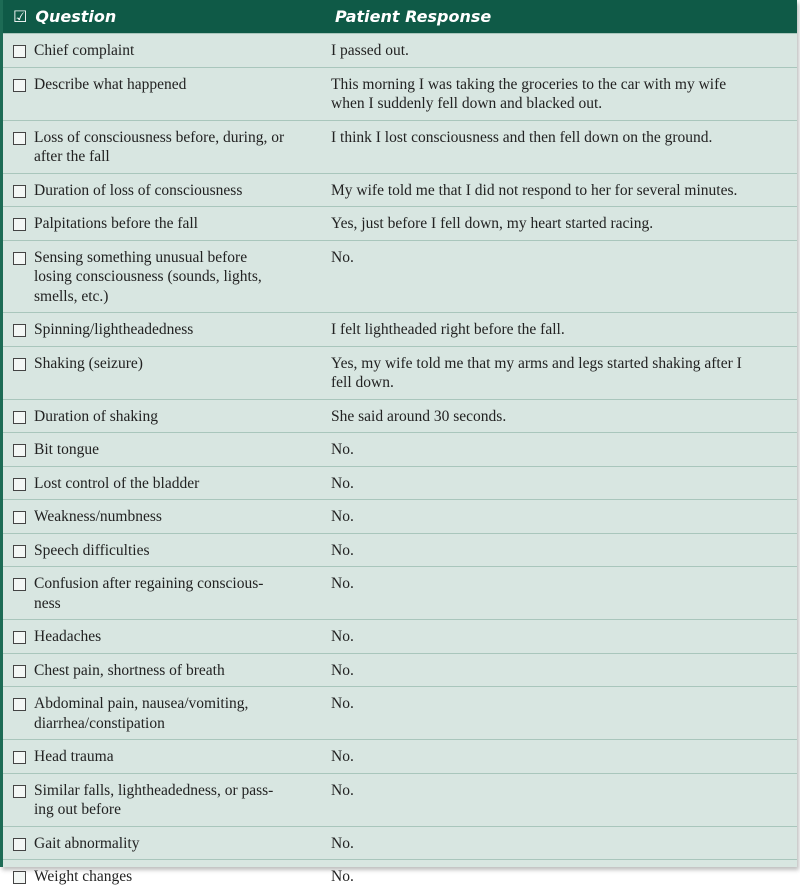 The width and height of the screenshot is (800, 893). Describe the element at coordinates (558, 415) in the screenshot. I see `response-cell: She said around 30 seconds.` at that location.